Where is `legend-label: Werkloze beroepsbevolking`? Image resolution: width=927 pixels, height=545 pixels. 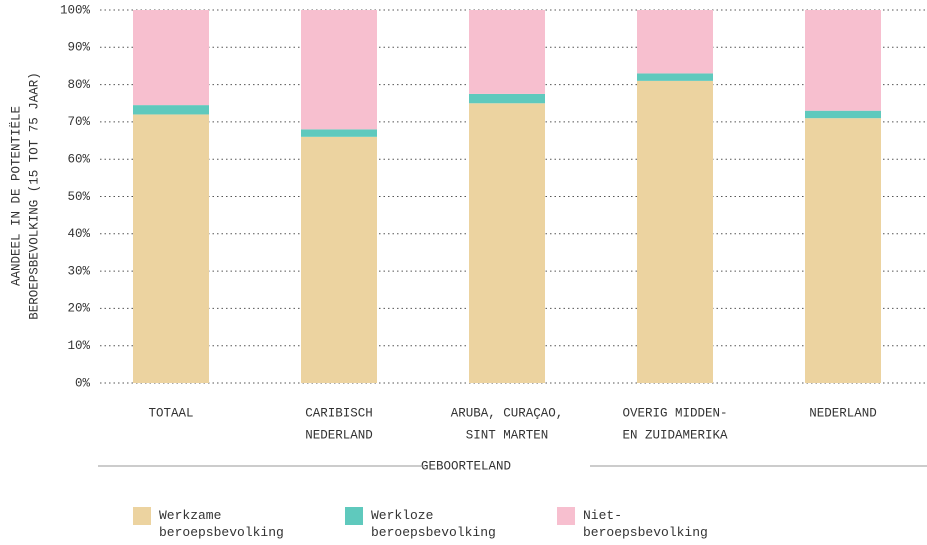
legend-label: Werkloze beroepsbevolking is located at coordinates (433, 524).